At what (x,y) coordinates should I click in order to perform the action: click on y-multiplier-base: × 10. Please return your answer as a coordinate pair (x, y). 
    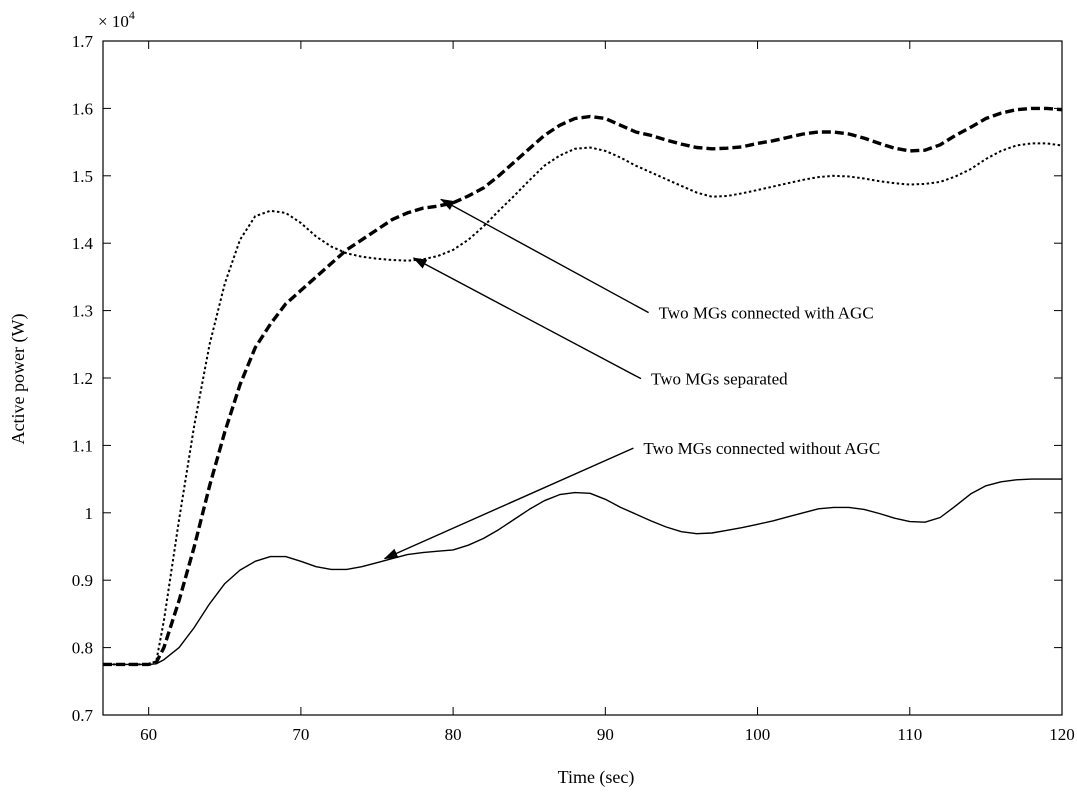
    Looking at the image, I should click on (113, 21).